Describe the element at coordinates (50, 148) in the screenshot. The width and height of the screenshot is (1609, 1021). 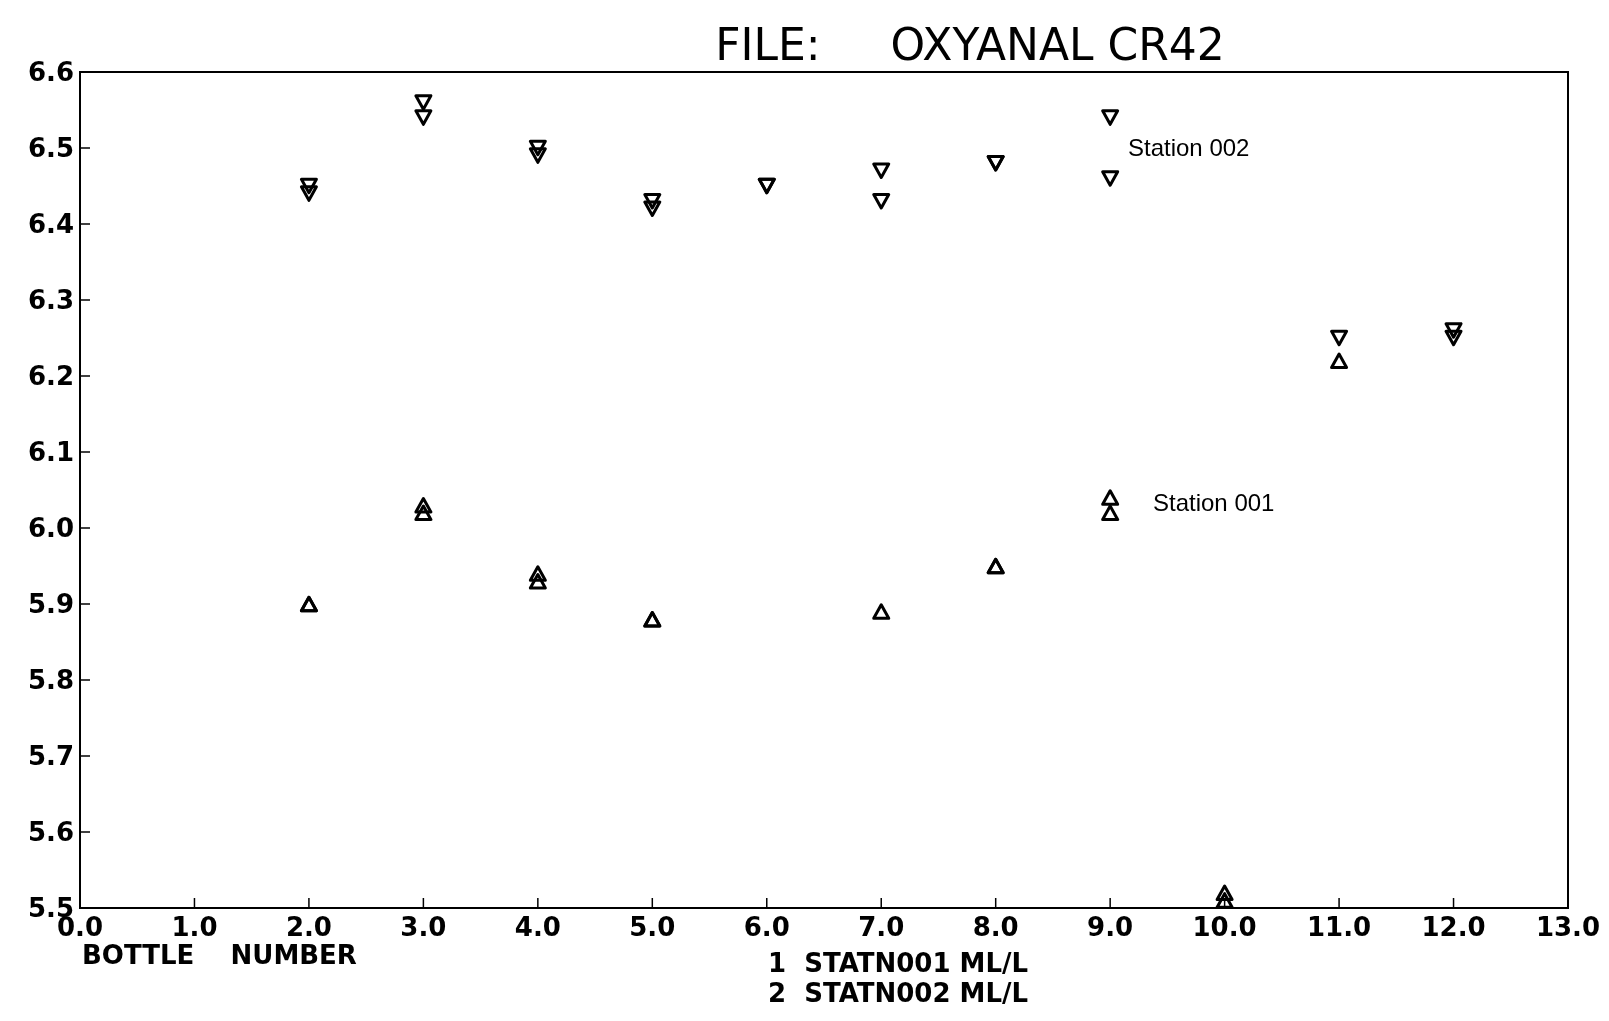
I see `y-tick-label: 6.5` at that location.